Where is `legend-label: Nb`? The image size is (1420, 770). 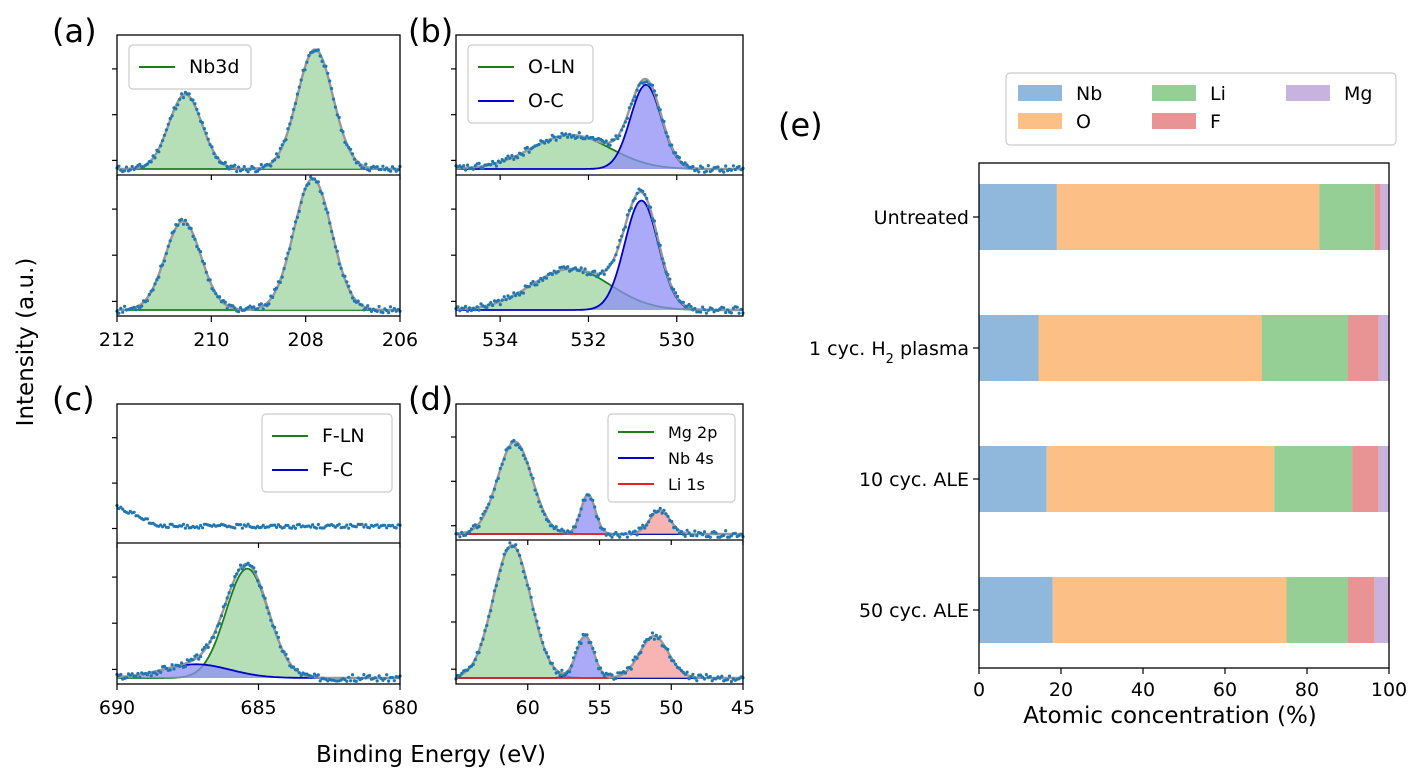 legend-label: Nb is located at coordinates (1089, 94).